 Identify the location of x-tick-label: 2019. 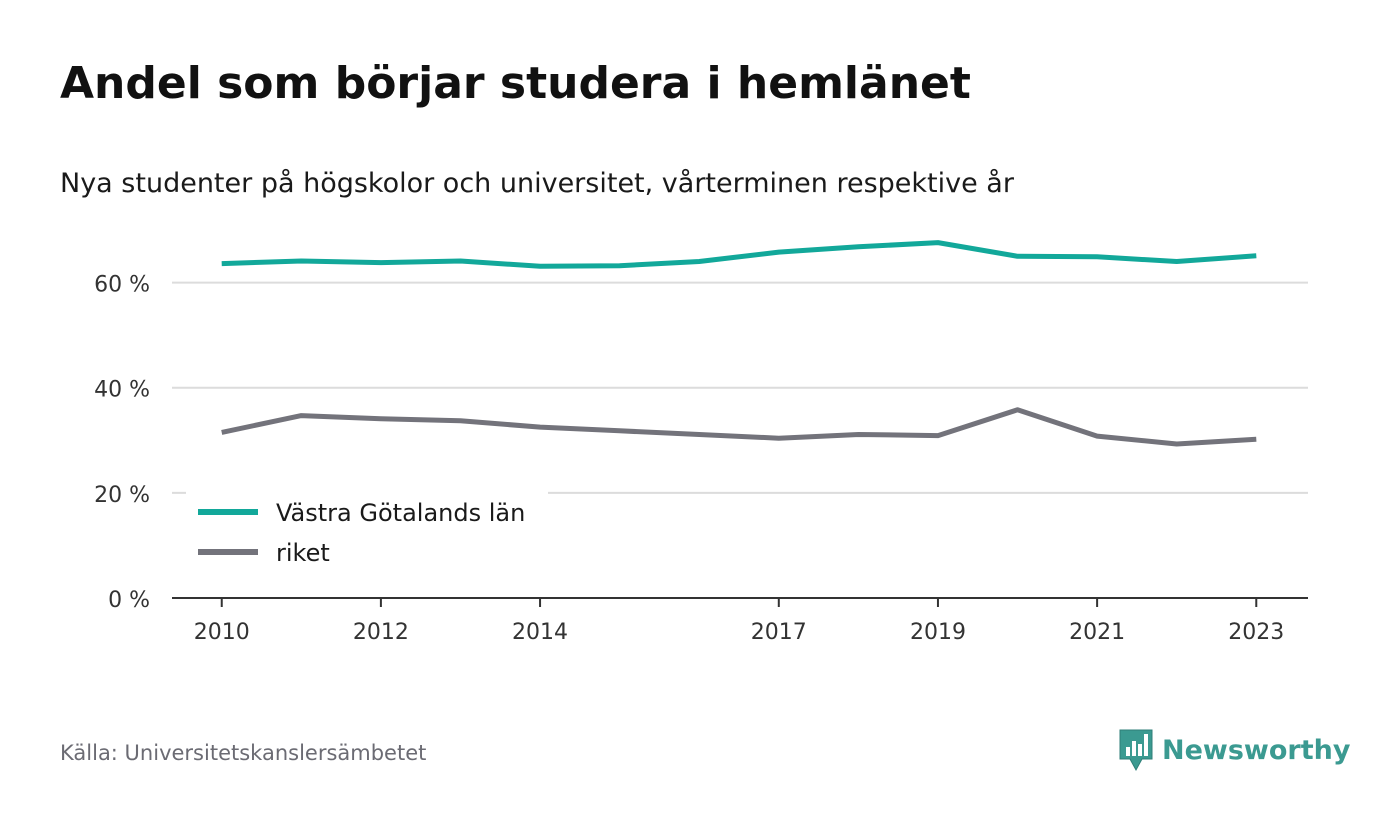
(938, 632).